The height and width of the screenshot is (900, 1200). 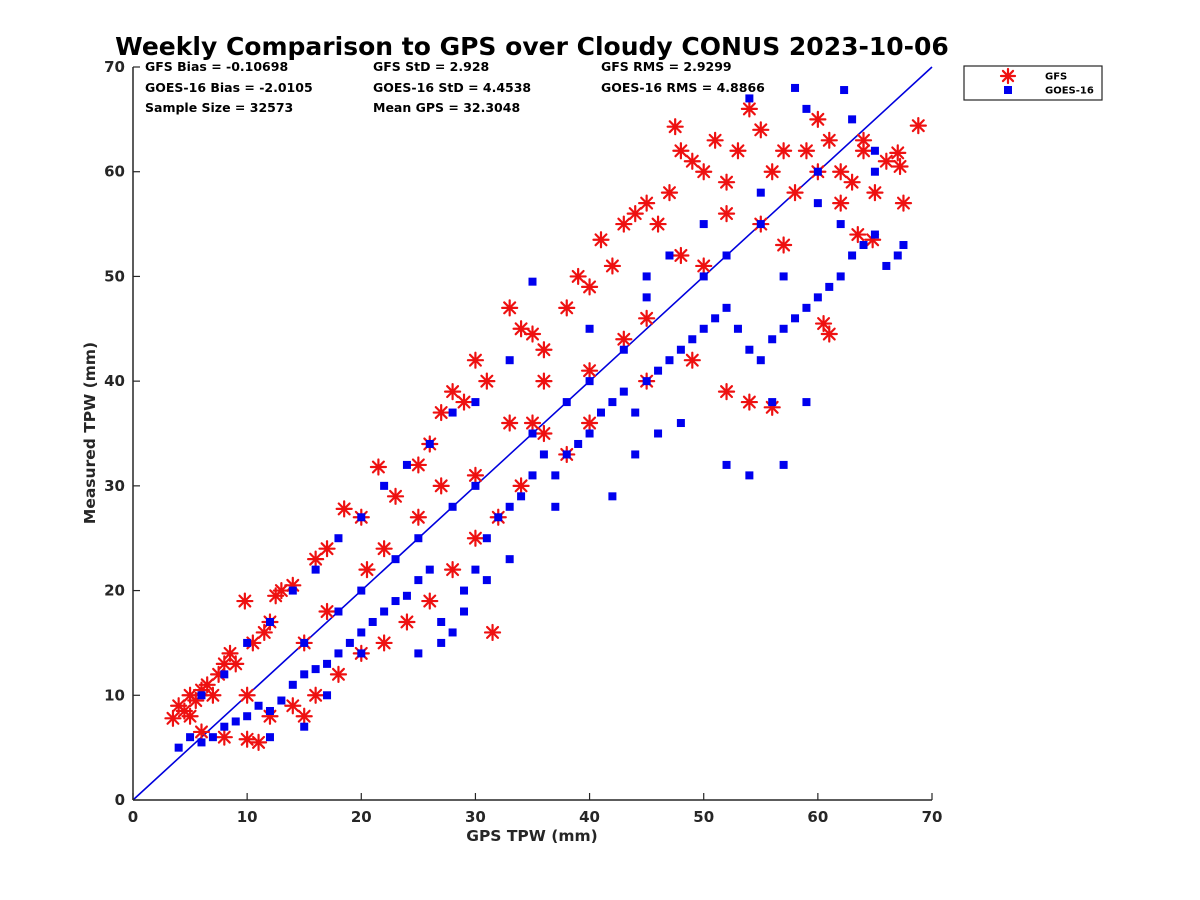 What do you see at coordinates (817, 817) in the screenshot?
I see `x-tick-label: 60` at bounding box center [817, 817].